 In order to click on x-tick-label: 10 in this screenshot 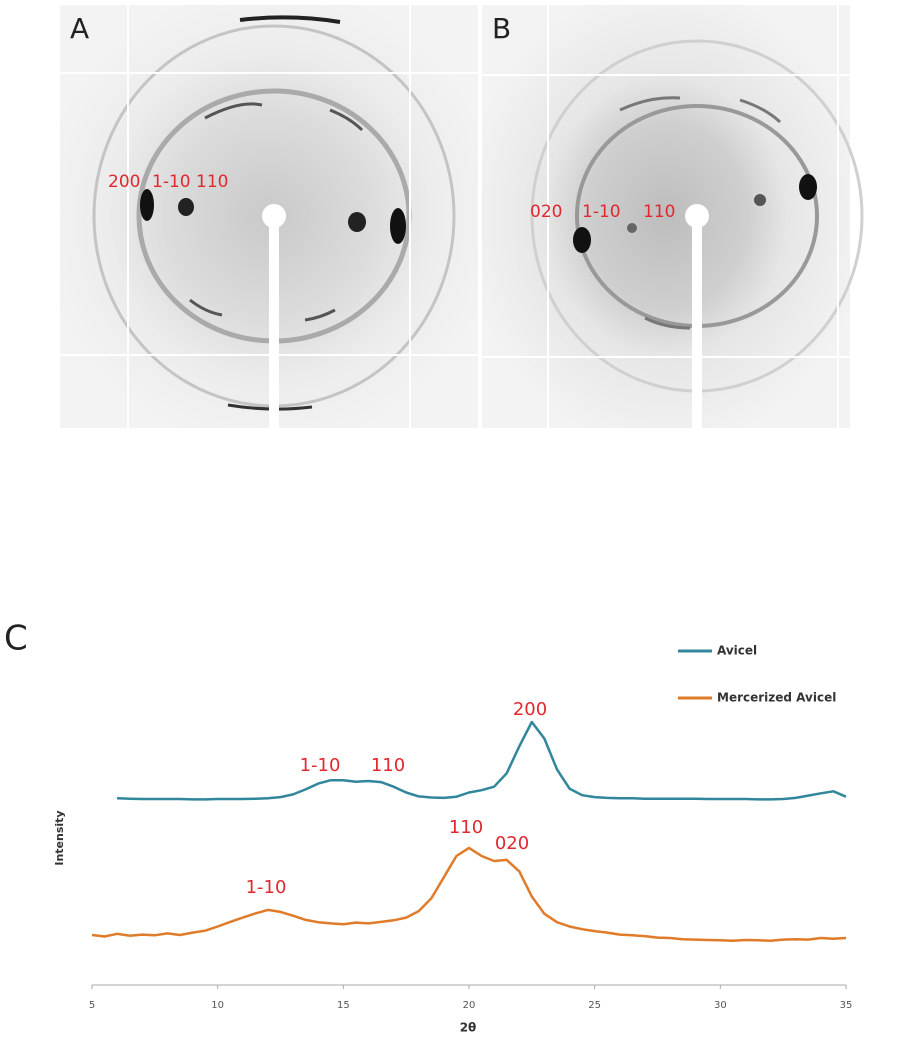, I will do `click(217, 1005)`.